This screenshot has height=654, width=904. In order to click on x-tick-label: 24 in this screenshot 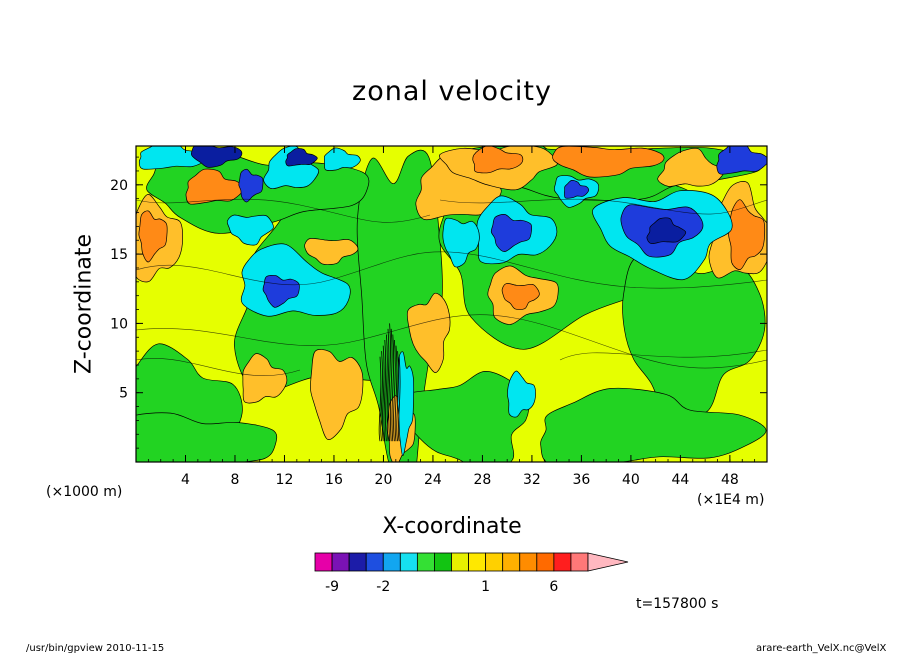, I will do `click(433, 480)`.